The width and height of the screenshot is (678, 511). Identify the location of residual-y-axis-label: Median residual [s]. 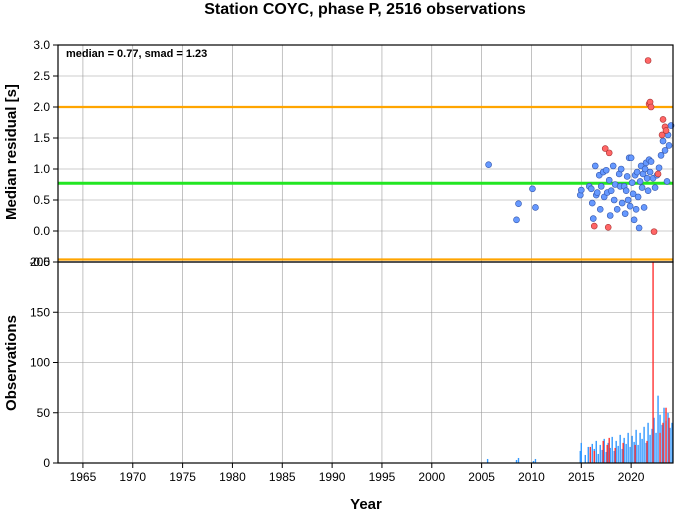
(11, 152).